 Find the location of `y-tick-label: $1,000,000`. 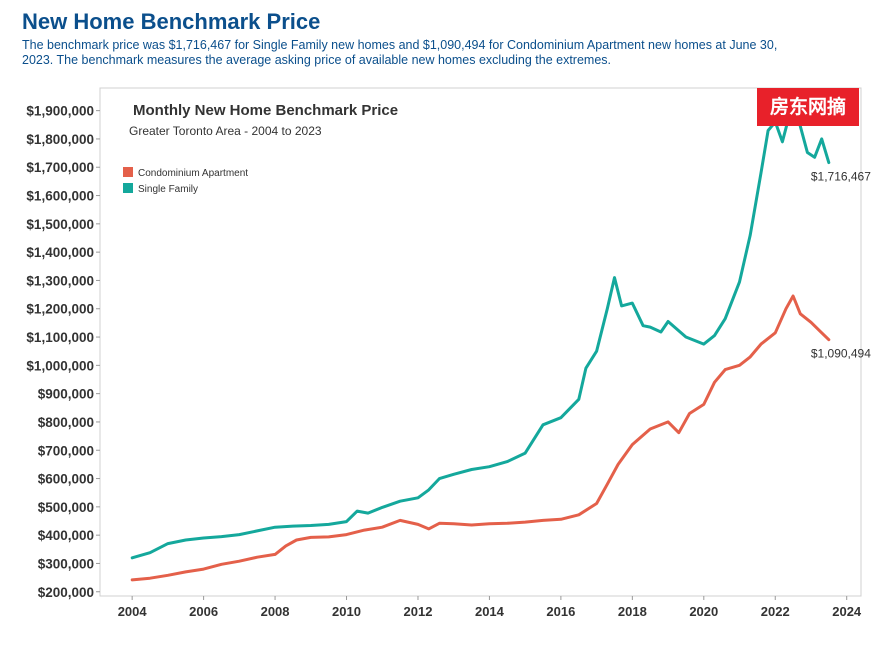

y-tick-label: $1,000,000 is located at coordinates (60, 365).